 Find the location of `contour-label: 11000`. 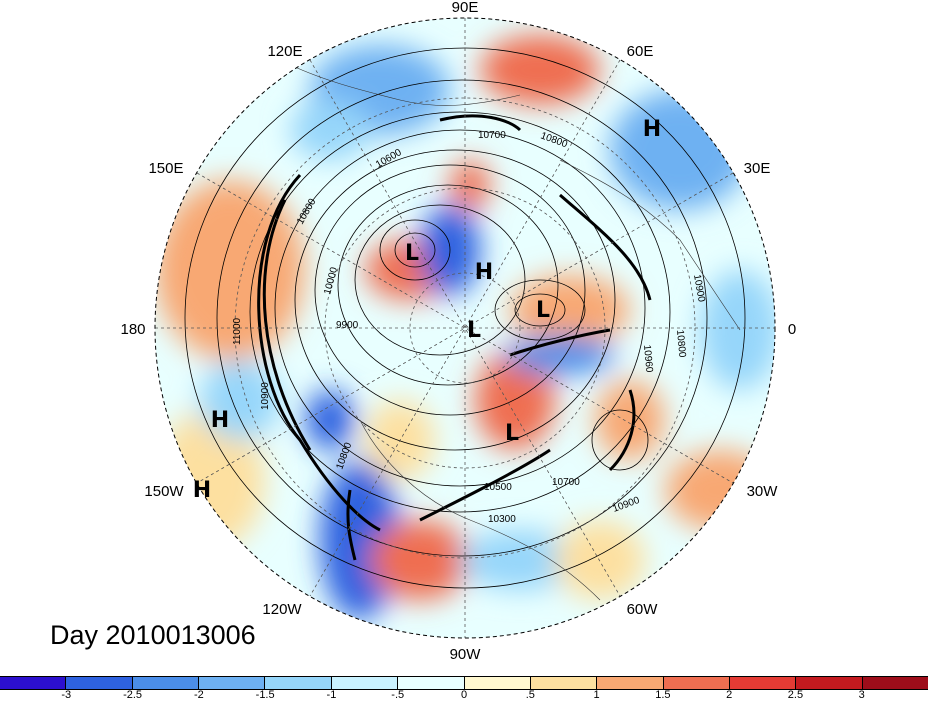

contour-label: 11000 is located at coordinates (237, 331).